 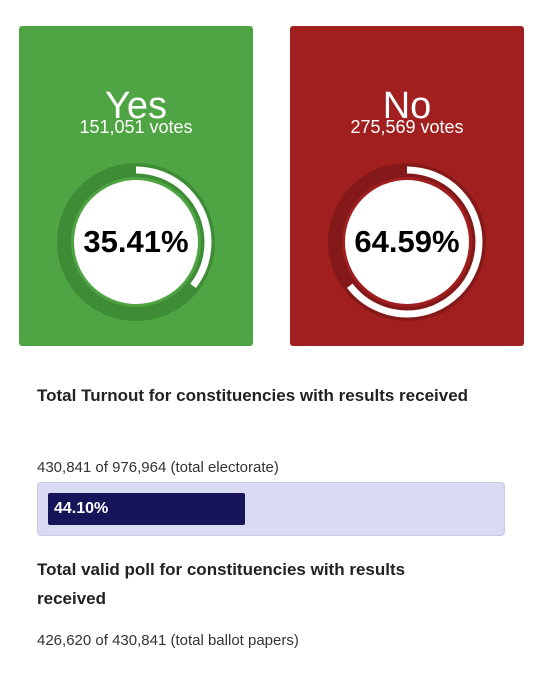 What do you see at coordinates (136, 127) in the screenshot?
I see `yes-votes-count: 151,051 votes` at bounding box center [136, 127].